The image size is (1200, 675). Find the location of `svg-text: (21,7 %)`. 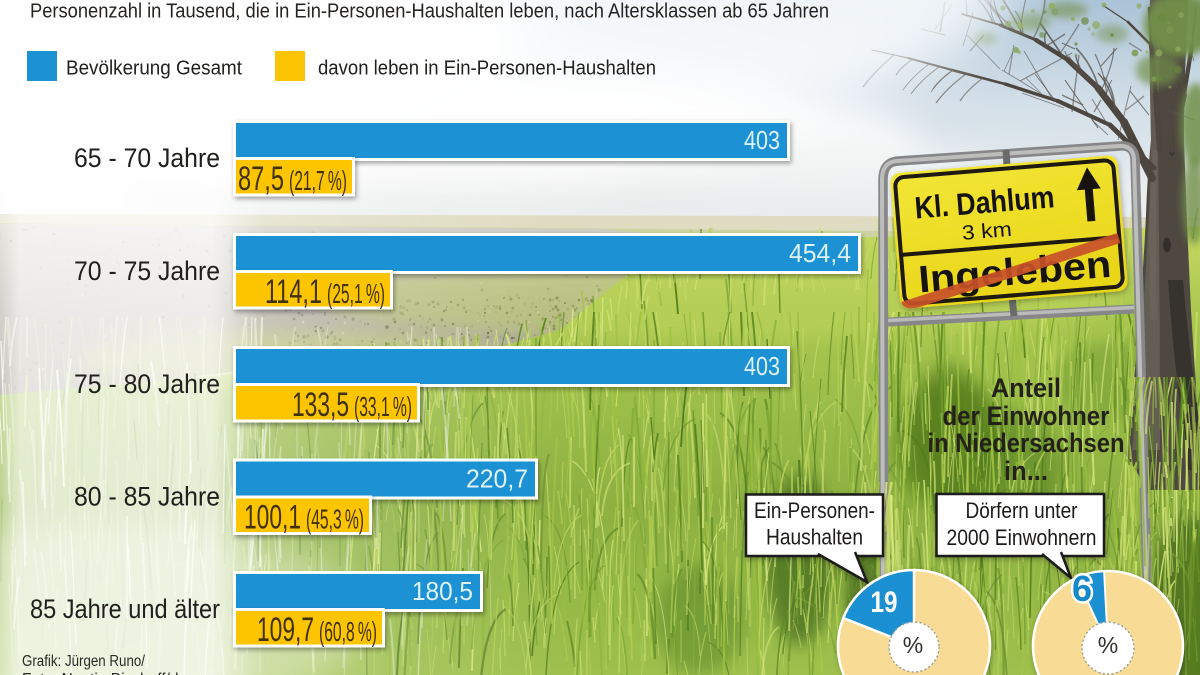

svg-text: (21,7 %) is located at coordinates (318, 180).